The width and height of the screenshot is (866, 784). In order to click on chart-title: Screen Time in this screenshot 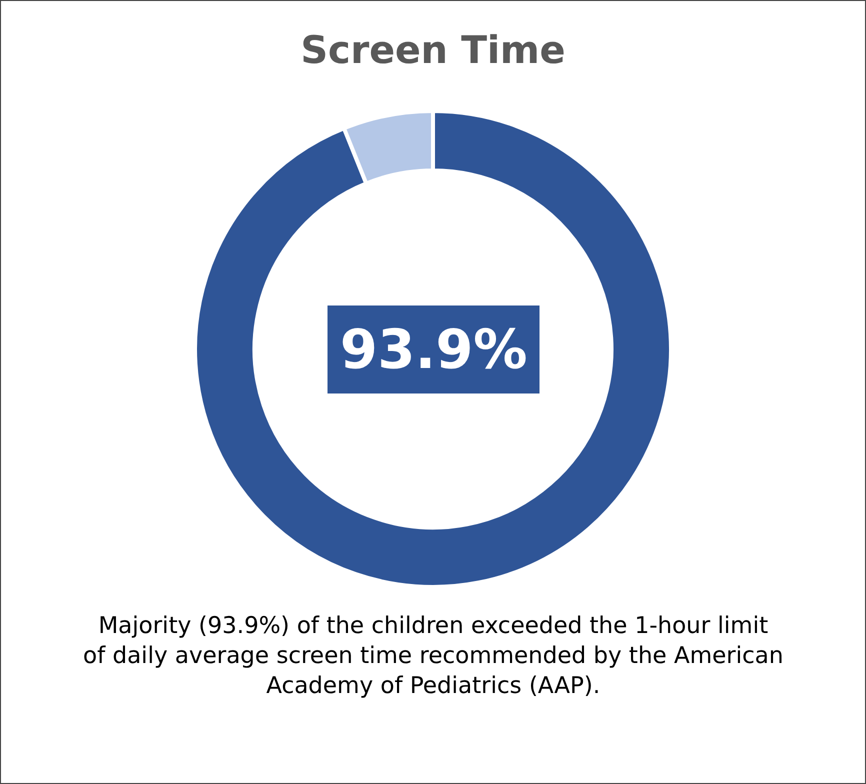, I will do `click(433, 50)`.